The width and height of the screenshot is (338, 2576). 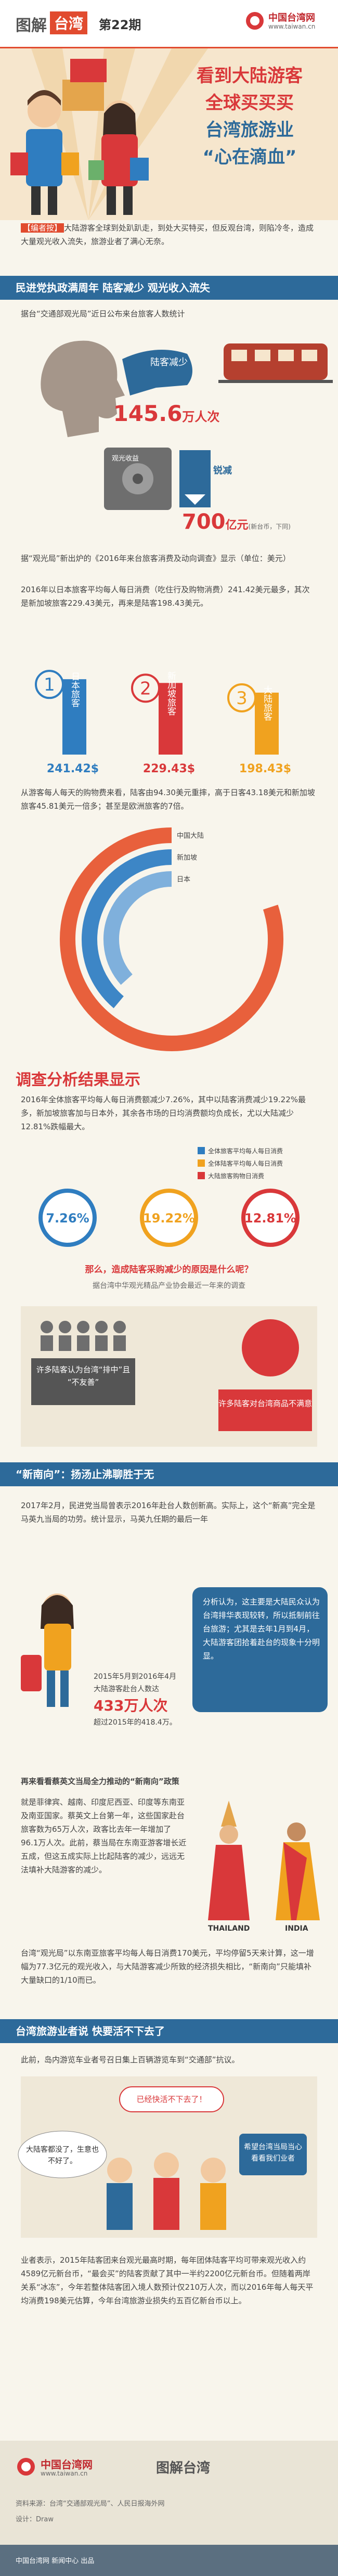 What do you see at coordinates (103, 313) in the screenshot?
I see `source-note: 据台“交通部观光局”近日公布来台旅客人数统计` at bounding box center [103, 313].